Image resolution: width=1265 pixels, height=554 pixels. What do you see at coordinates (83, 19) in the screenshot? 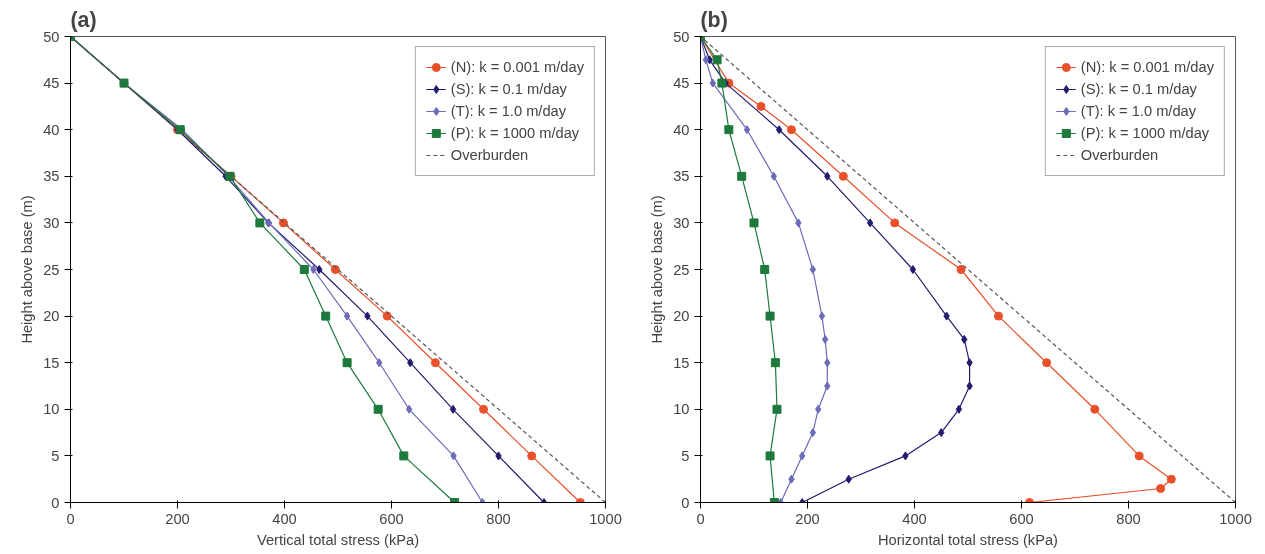
I see `chart-title: (a)` at bounding box center [83, 19].